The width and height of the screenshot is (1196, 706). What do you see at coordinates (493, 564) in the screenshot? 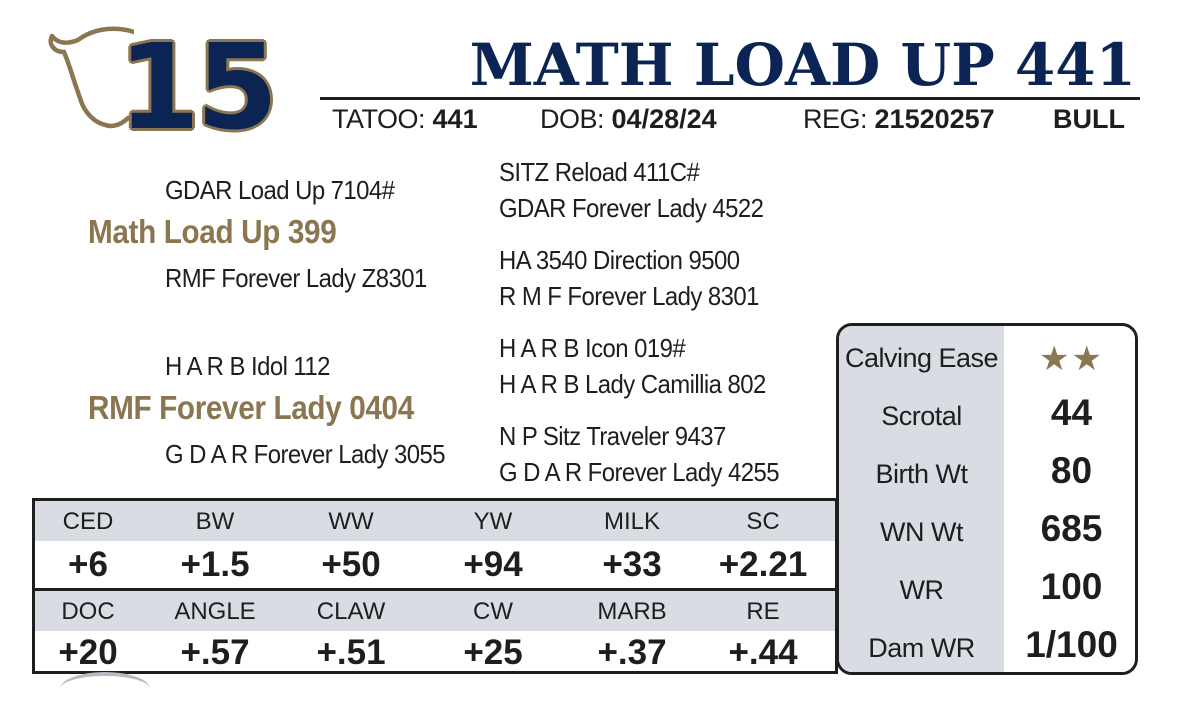
I see `epd-value: +94` at bounding box center [493, 564].